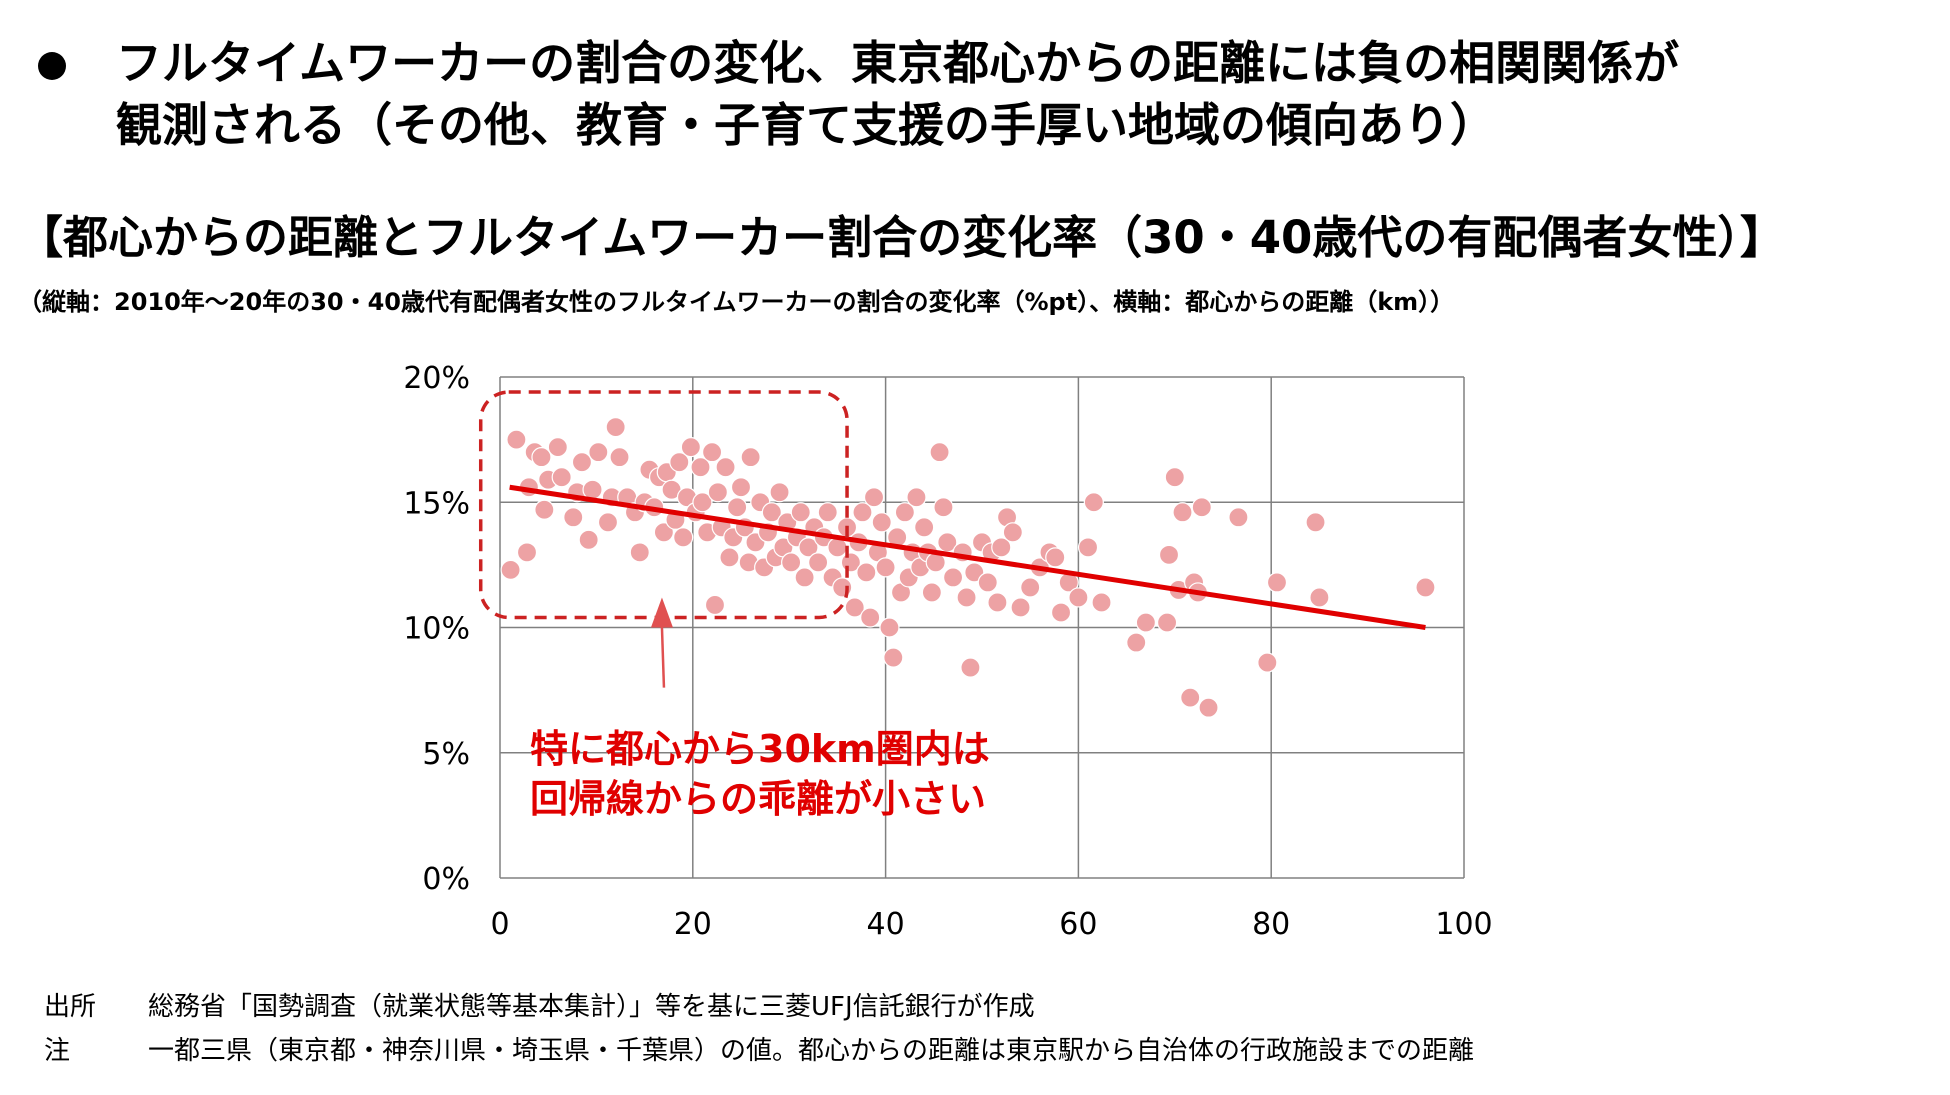  What do you see at coordinates (52, 66) in the screenshot?
I see `bullet-dot-icon` at bounding box center [52, 66].